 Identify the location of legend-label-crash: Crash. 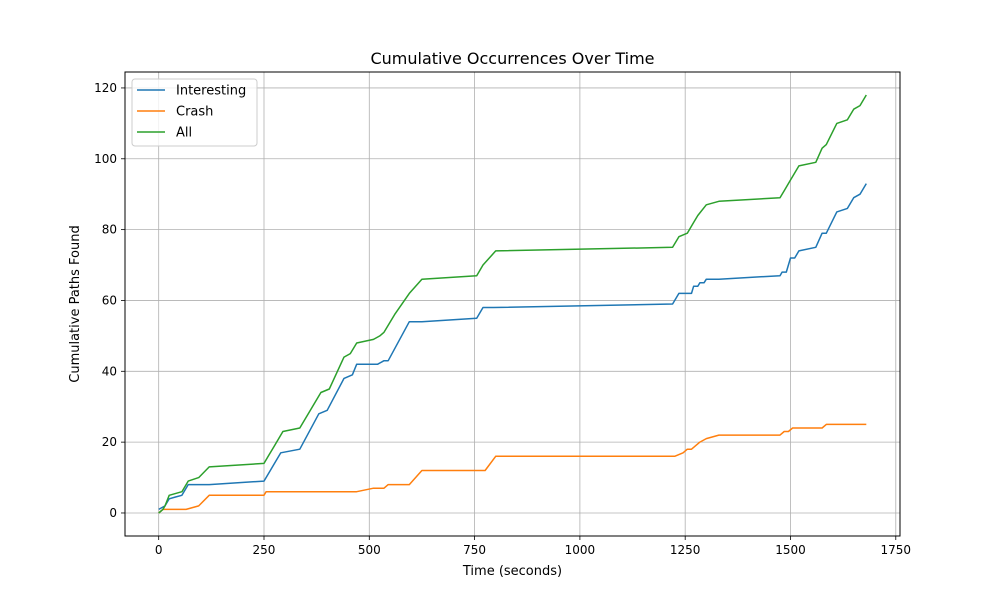
(194, 112).